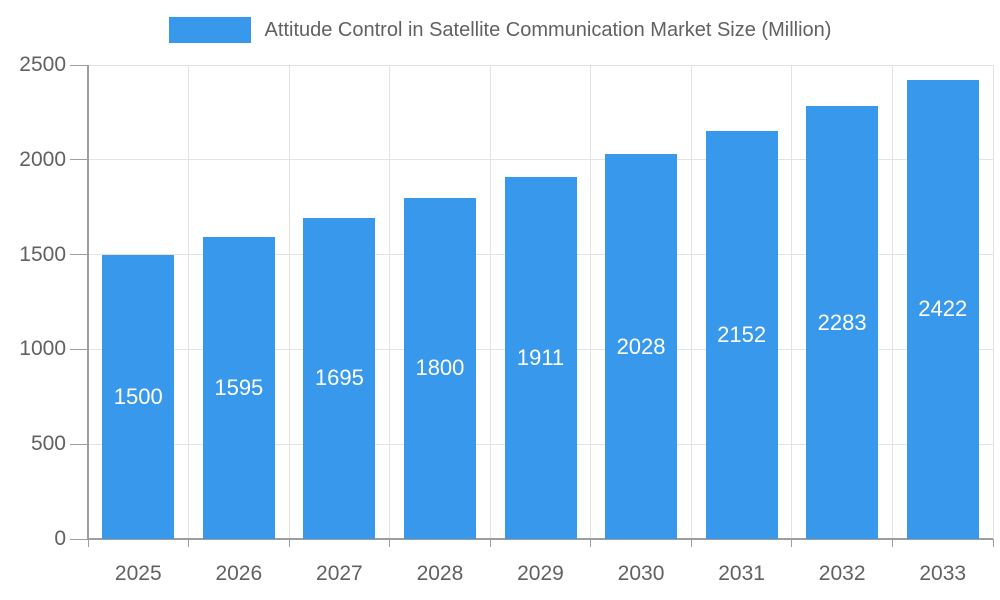  I want to click on bar-value-label: 2422, so click(943, 309).